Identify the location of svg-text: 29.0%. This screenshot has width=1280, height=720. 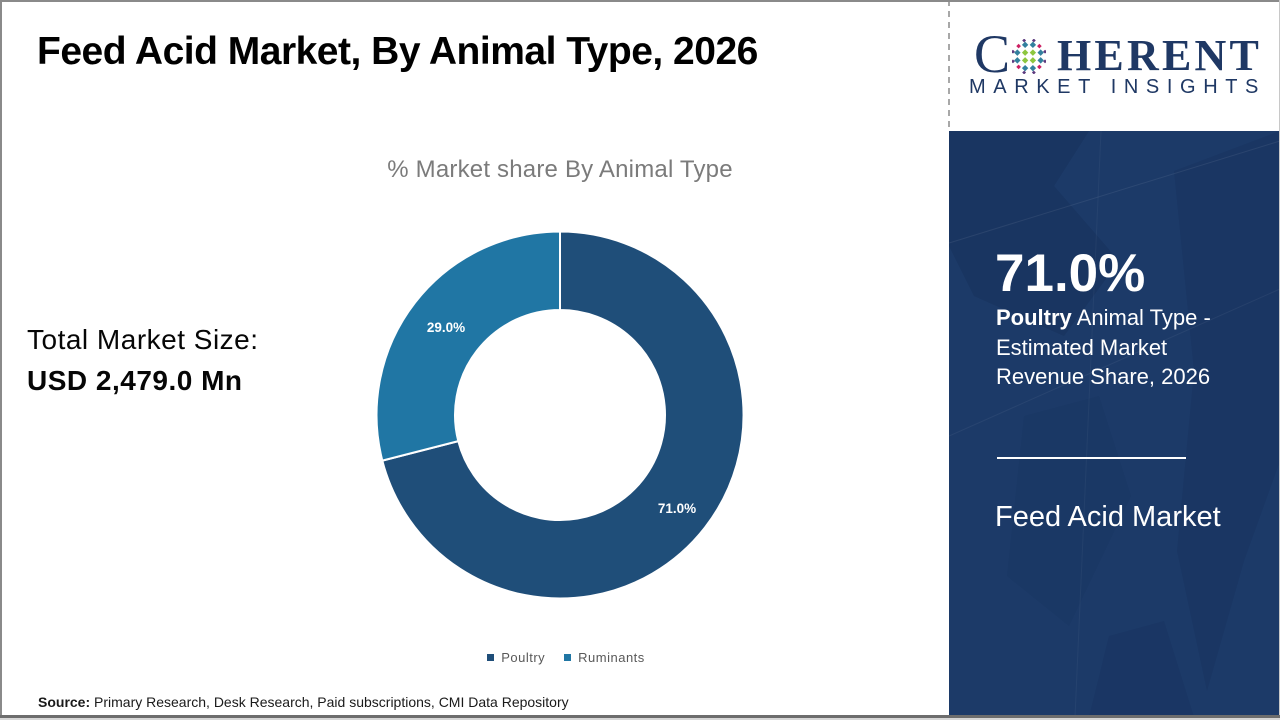
(446, 327).